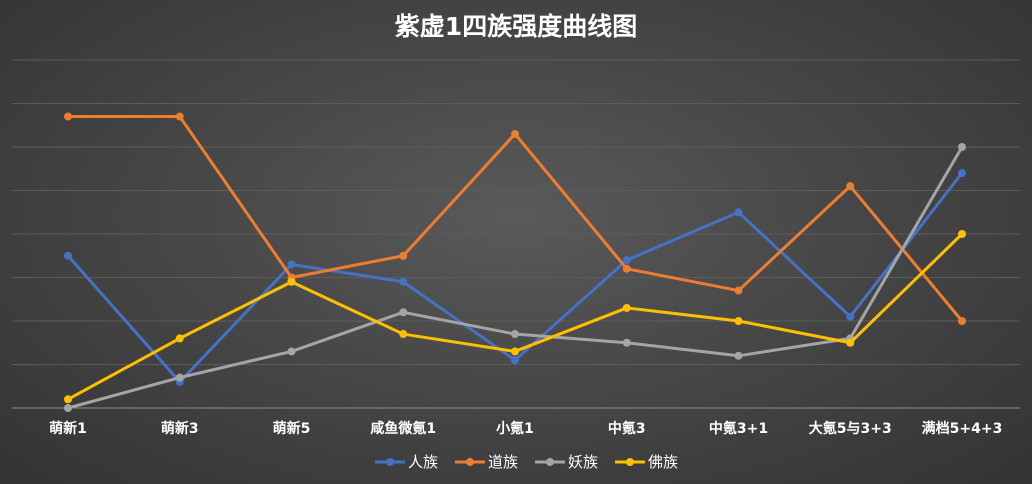  I want to click on legend-item: 妖族, so click(566, 462).